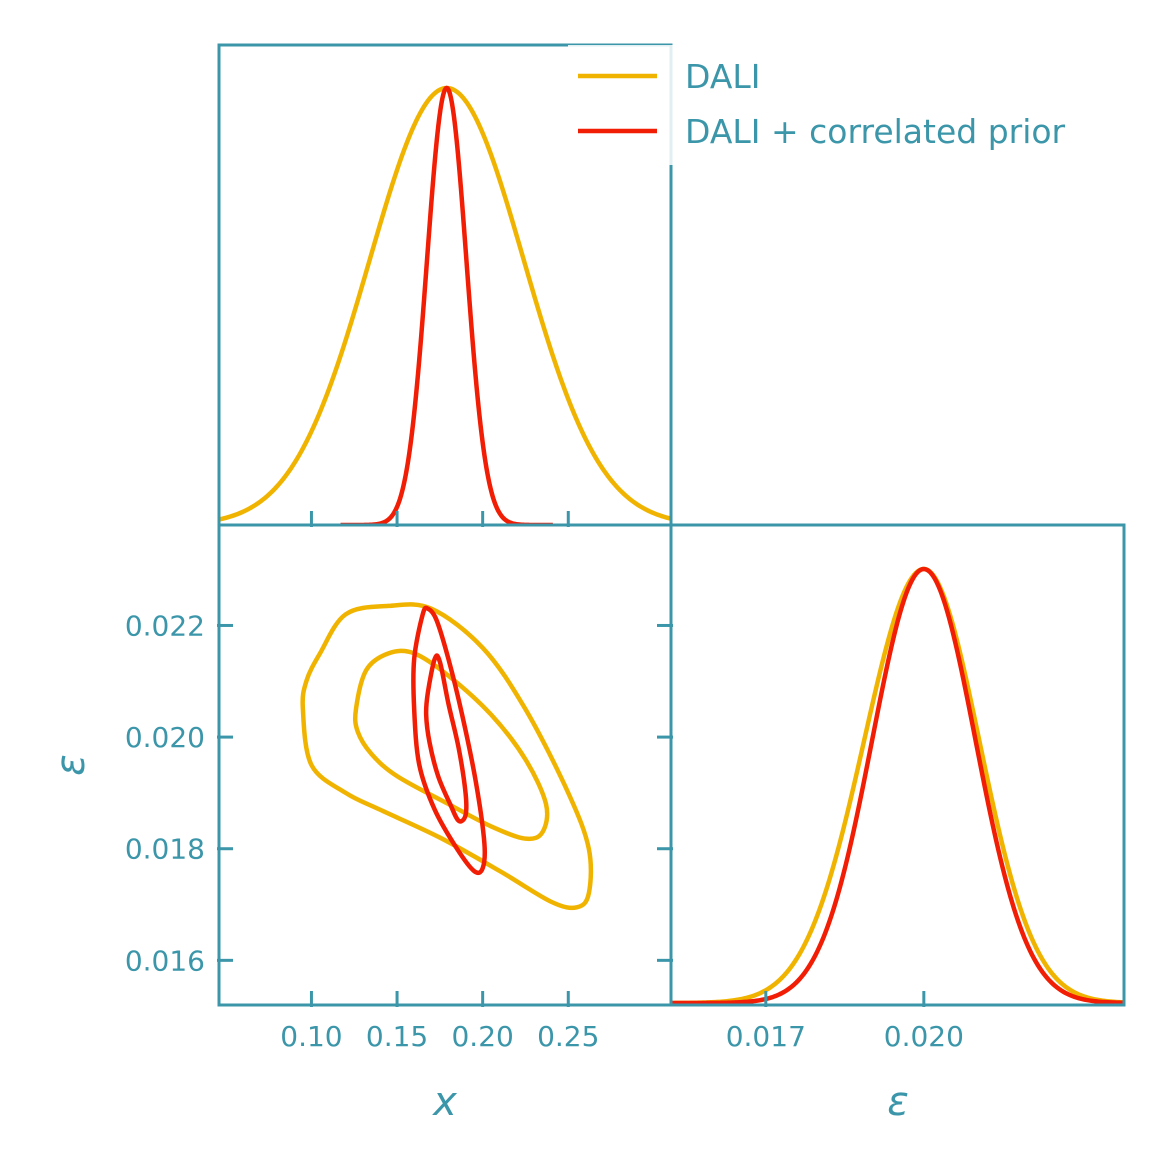 The image size is (1170, 1170). What do you see at coordinates (446, 305) in the screenshot?
I see `marginal-x-dali-prior-curve` at bounding box center [446, 305].